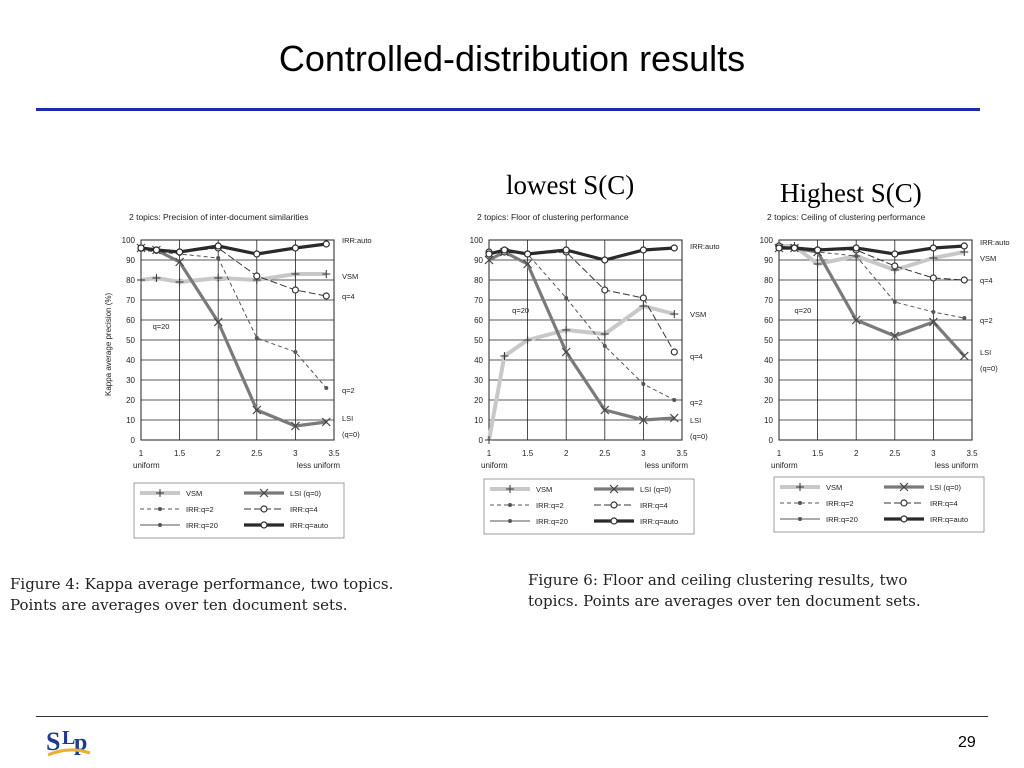 Image resolution: width=1024 pixels, height=768 pixels. I want to click on chart-1-ytick: 10, so click(130, 420).